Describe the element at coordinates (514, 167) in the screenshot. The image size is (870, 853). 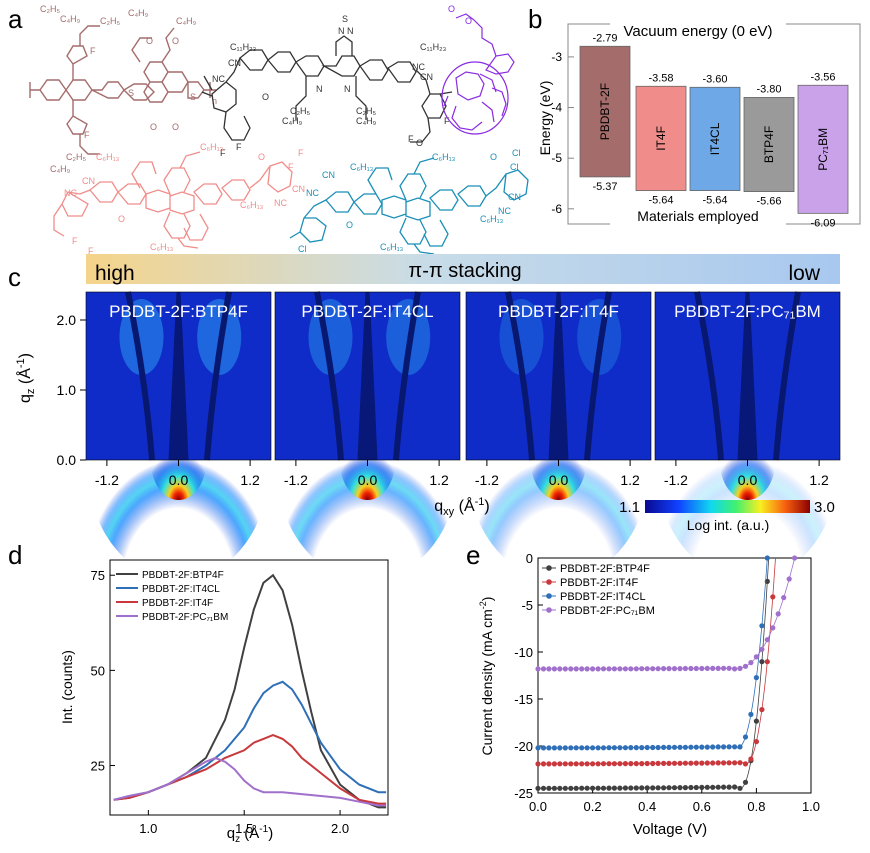
I see `it4cl-label-cl4: Cl` at that location.